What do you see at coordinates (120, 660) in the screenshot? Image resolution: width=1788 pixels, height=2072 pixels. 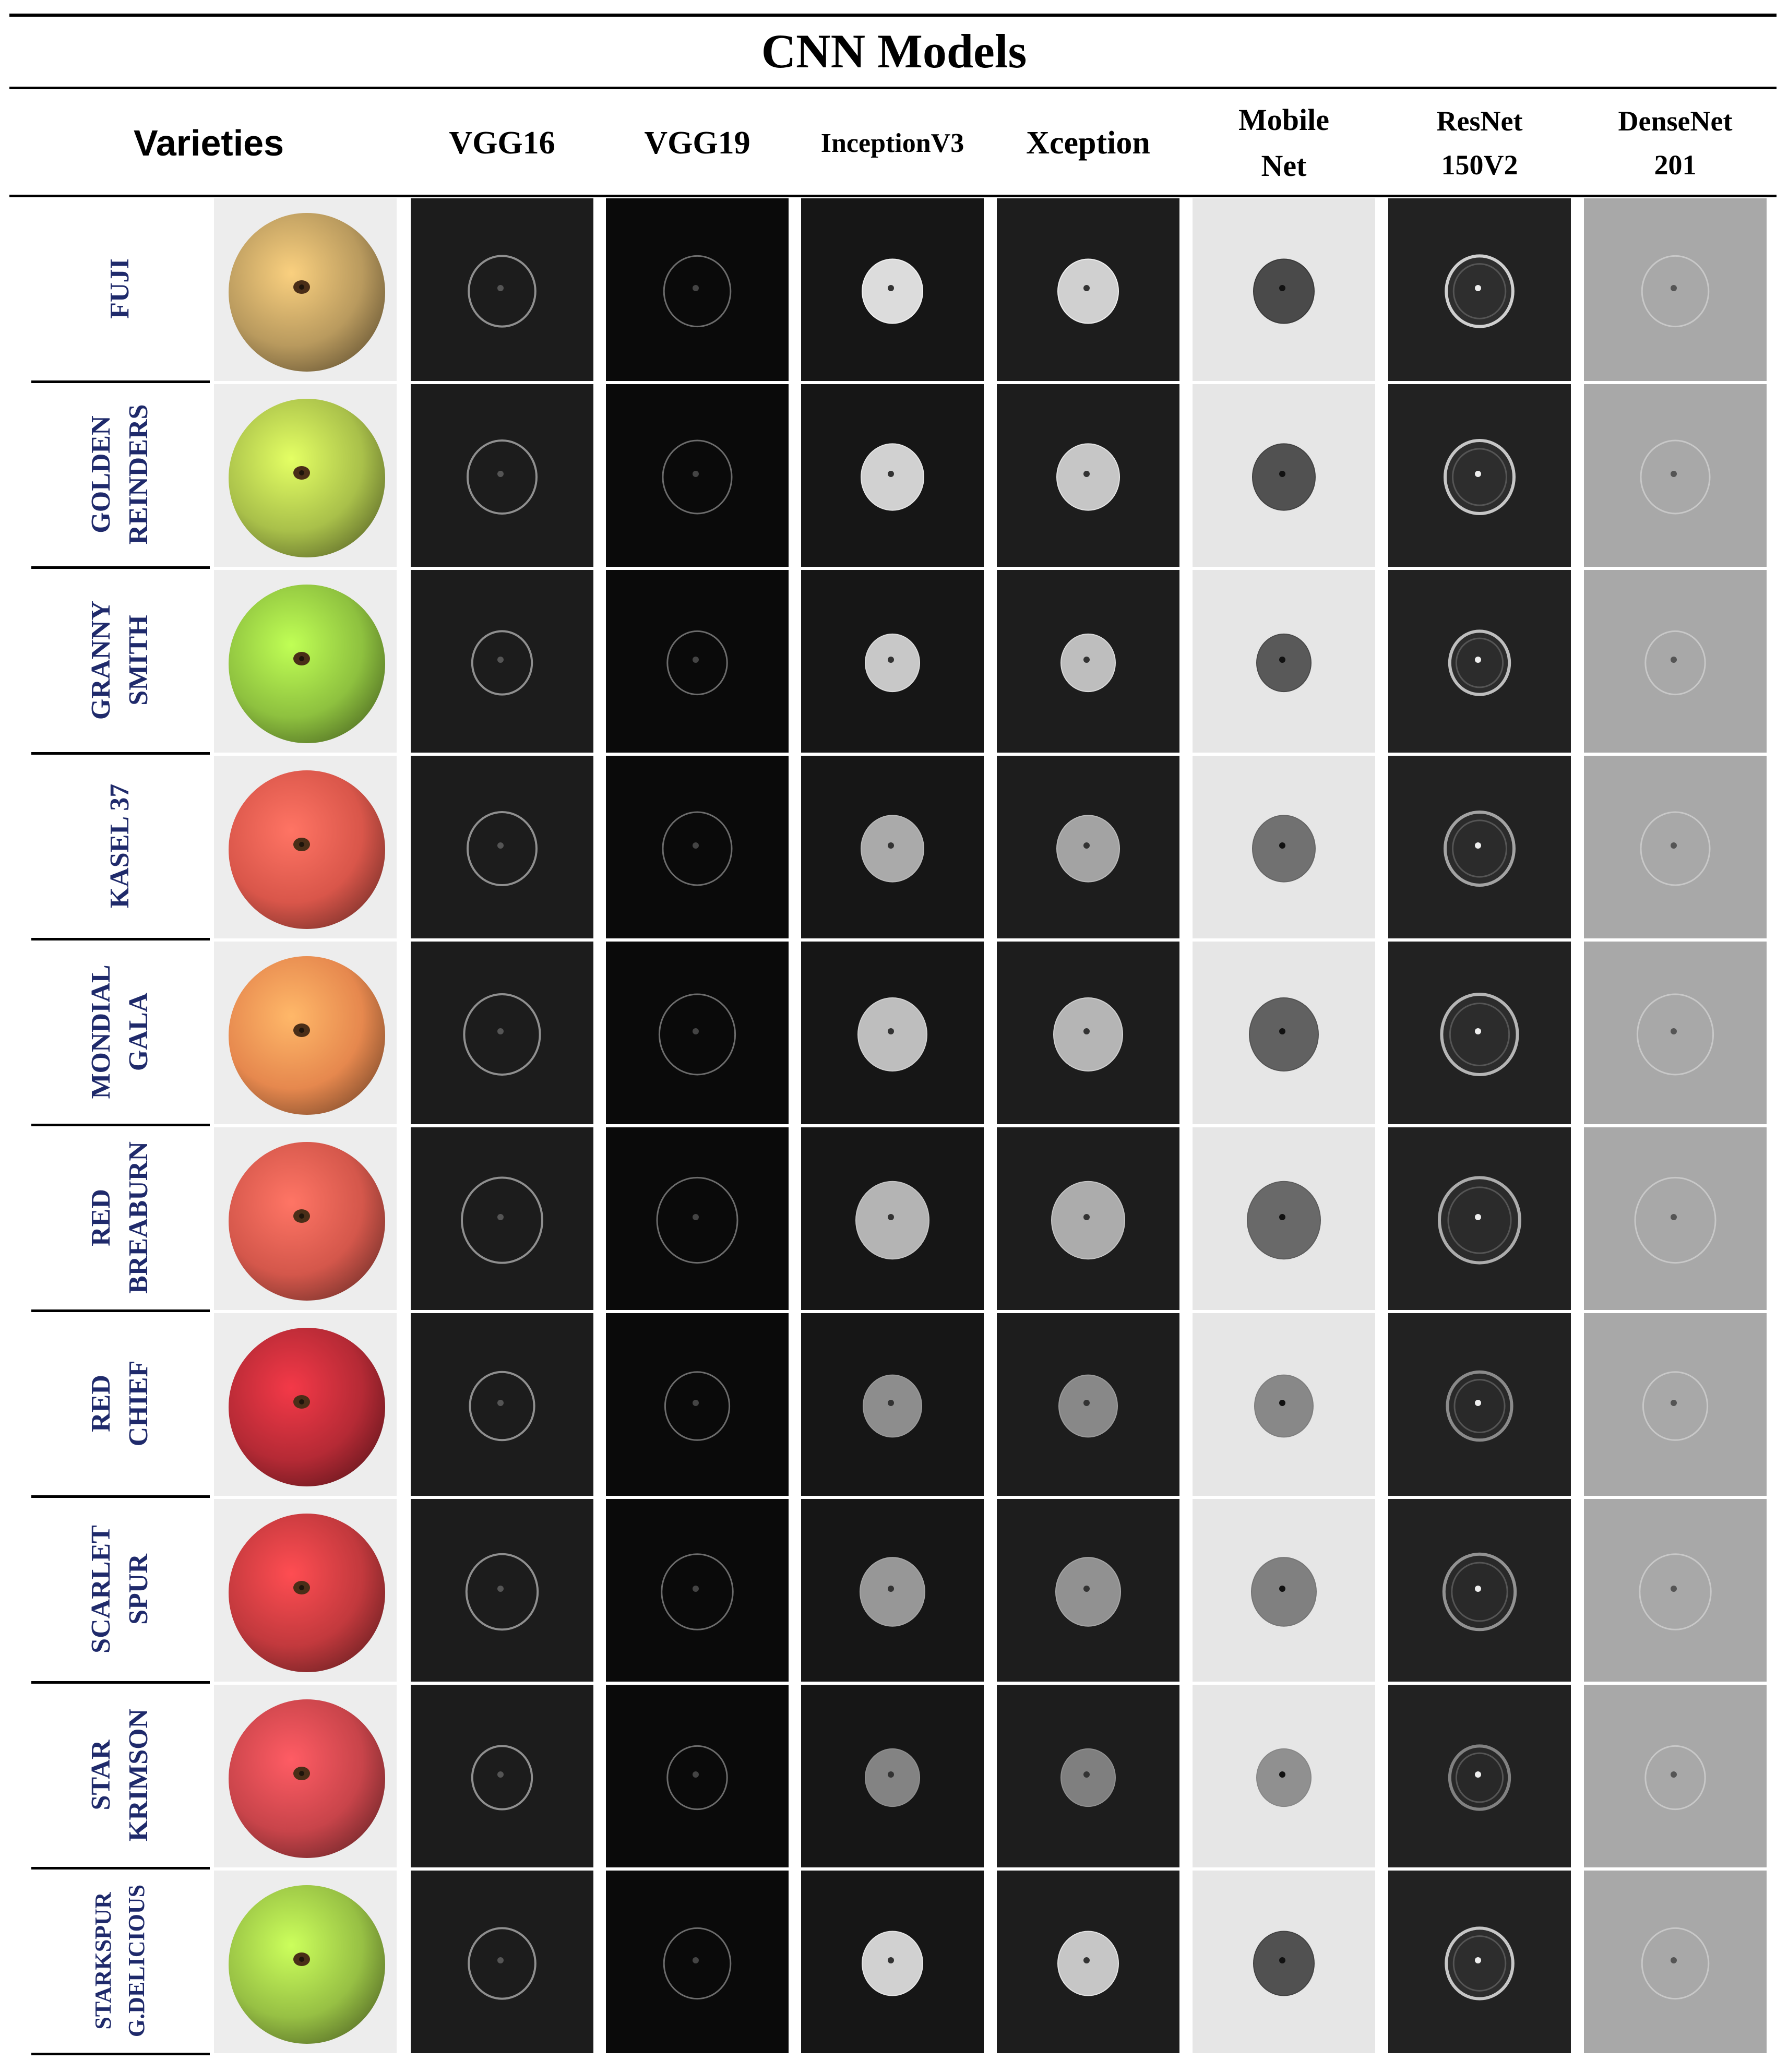 I see `variety-label: GRANNY SMITH` at bounding box center [120, 660].